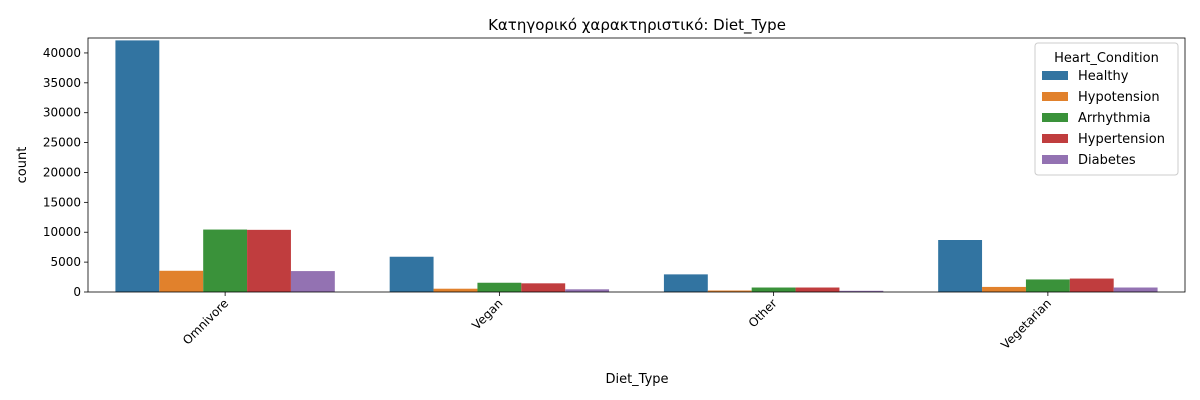 The height and width of the screenshot is (400, 1200). What do you see at coordinates (77, 292) in the screenshot?
I see `y-tick-label: 0` at bounding box center [77, 292].